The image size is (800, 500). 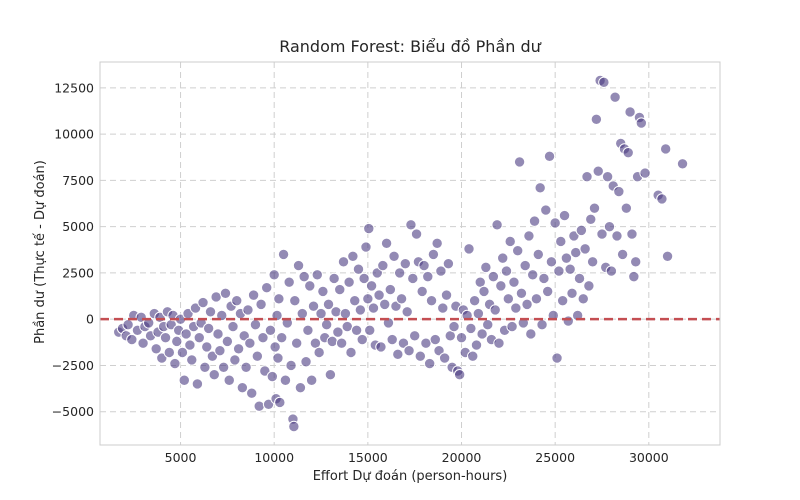 What do you see at coordinates (555, 457) in the screenshot?
I see `x-tick-label: 25000` at bounding box center [555, 457].